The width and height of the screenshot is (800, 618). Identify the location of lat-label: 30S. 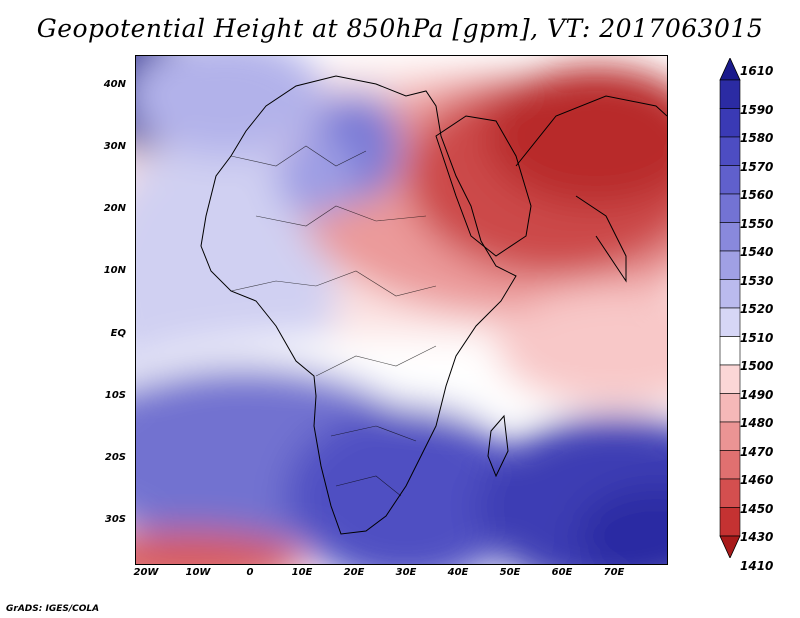
(115, 519).